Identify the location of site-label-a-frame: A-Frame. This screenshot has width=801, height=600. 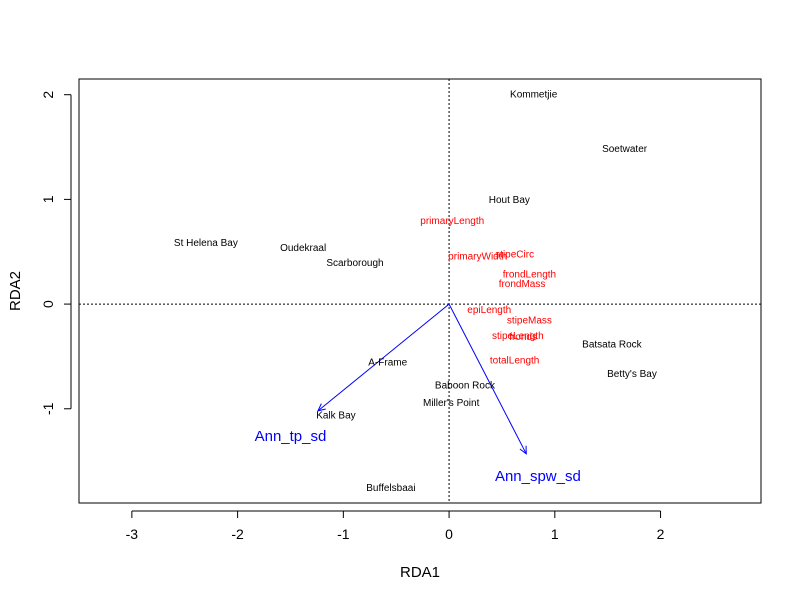
(387, 362).